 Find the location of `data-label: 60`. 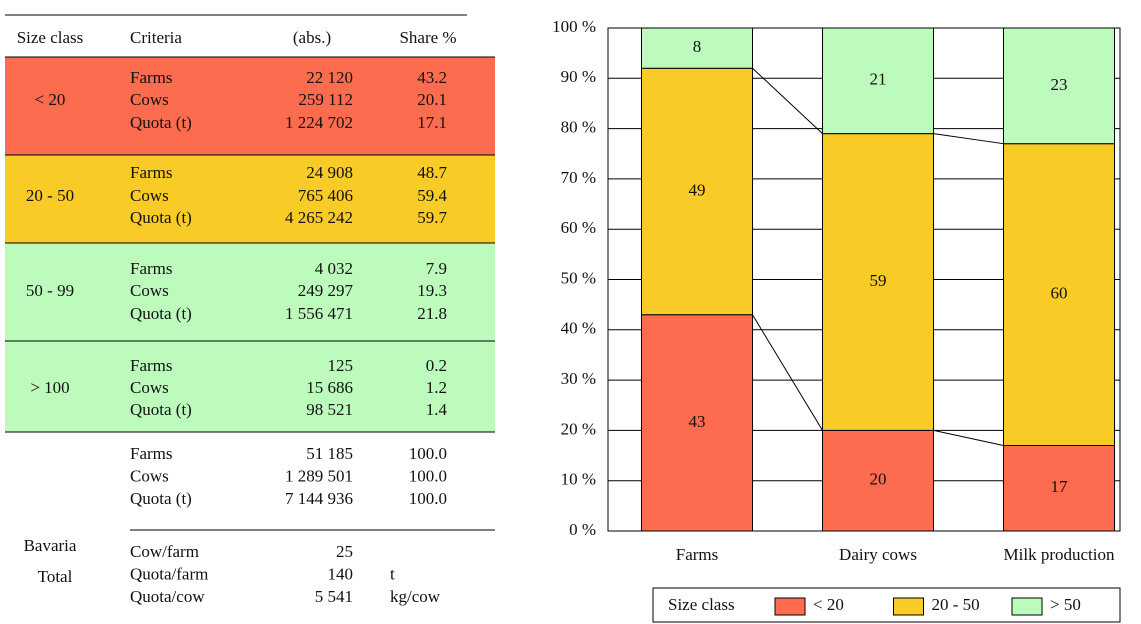

data-label: 60 is located at coordinates (1059, 292).